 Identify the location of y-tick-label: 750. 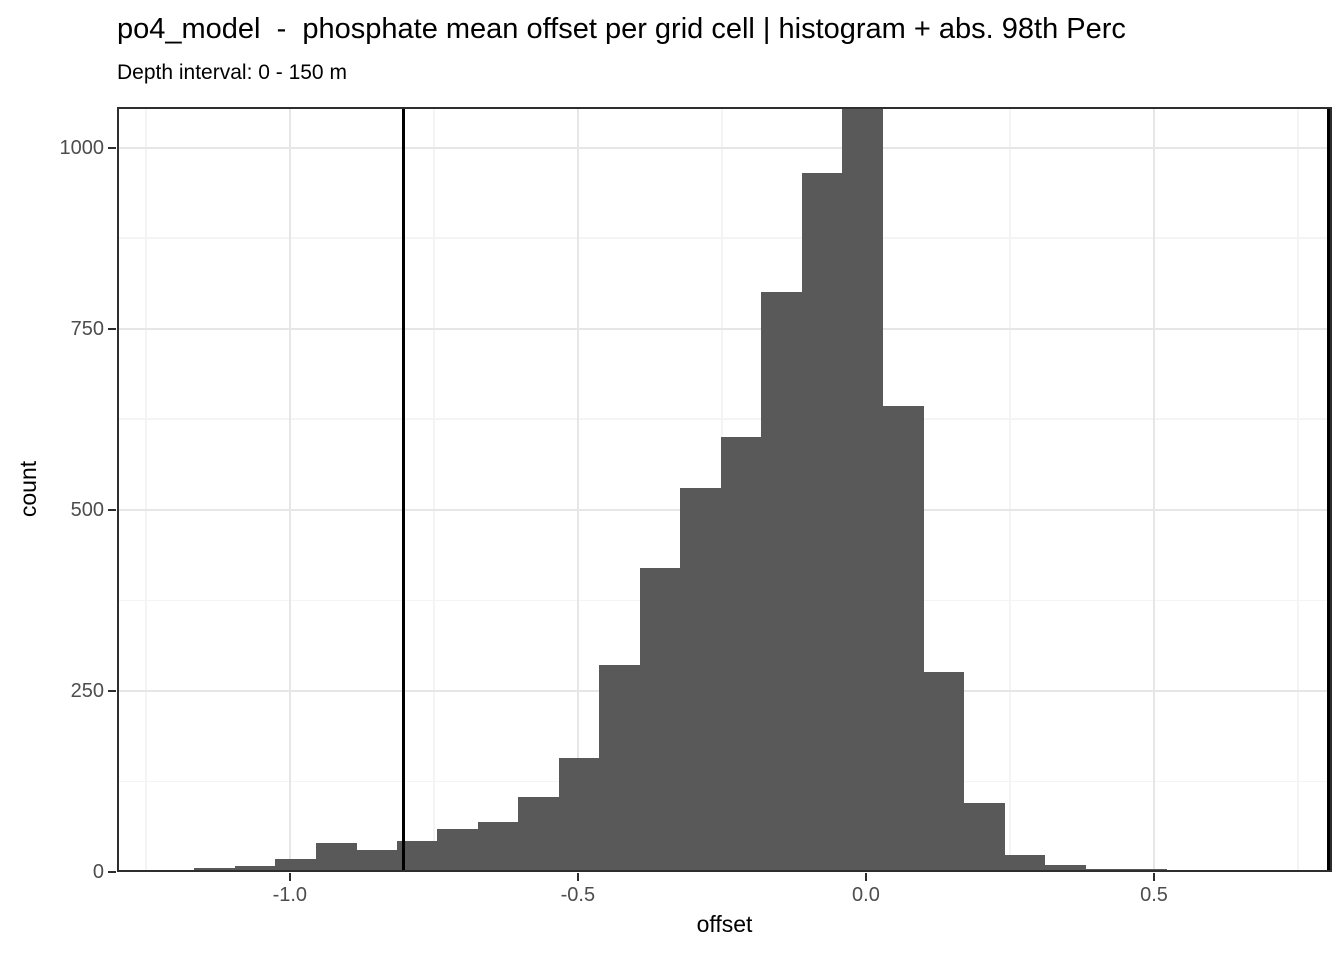
(87, 328).